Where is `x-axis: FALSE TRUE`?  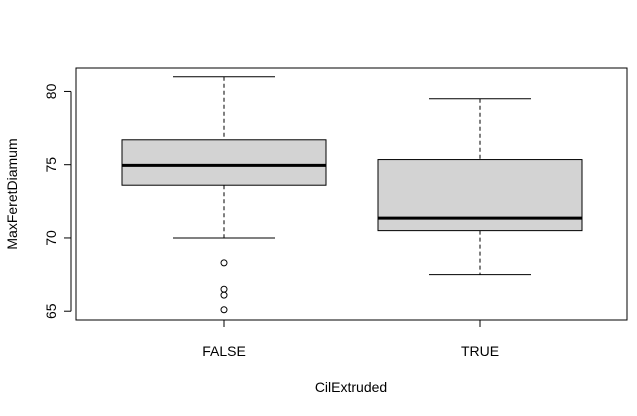
x-axis: FALSE TRUE is located at coordinates (350, 339).